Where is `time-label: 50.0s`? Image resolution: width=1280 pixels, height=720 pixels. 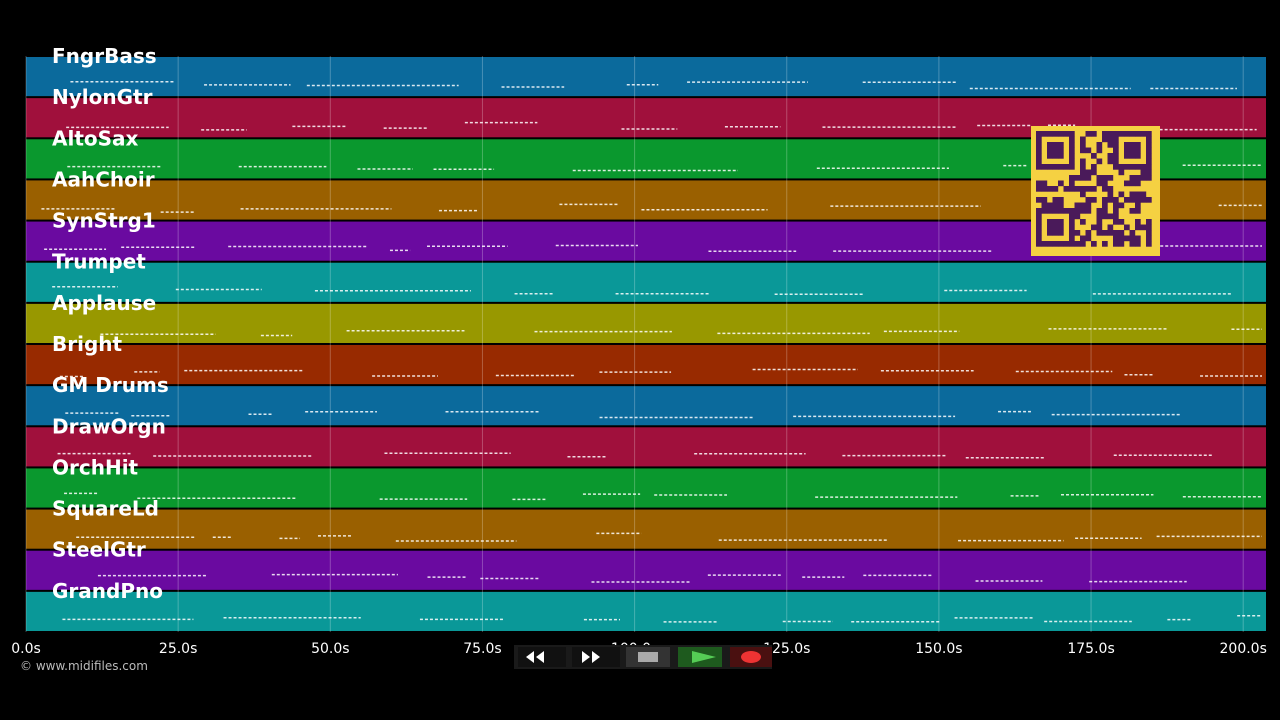
time-label: 50.0s is located at coordinates (330, 649).